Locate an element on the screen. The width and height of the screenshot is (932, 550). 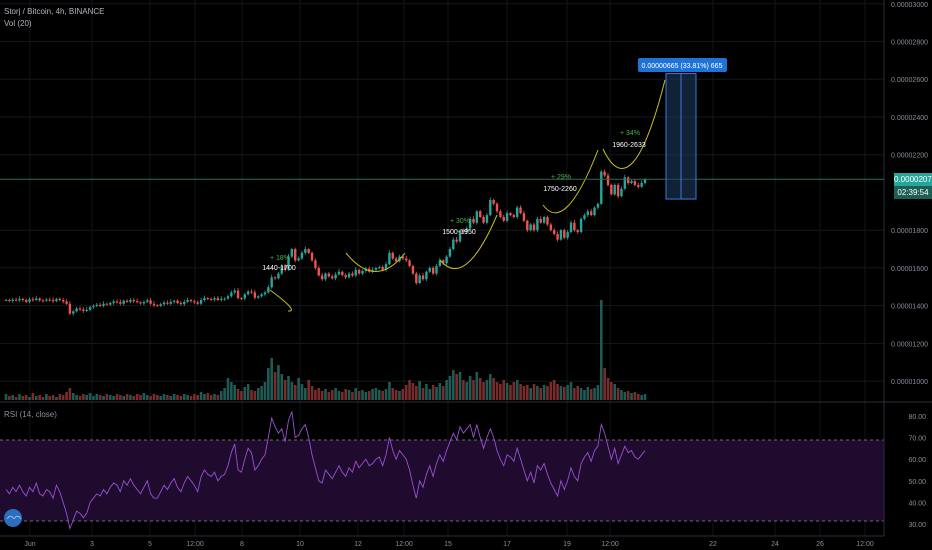
annotation-percent: + 34% is located at coordinates (630, 133).